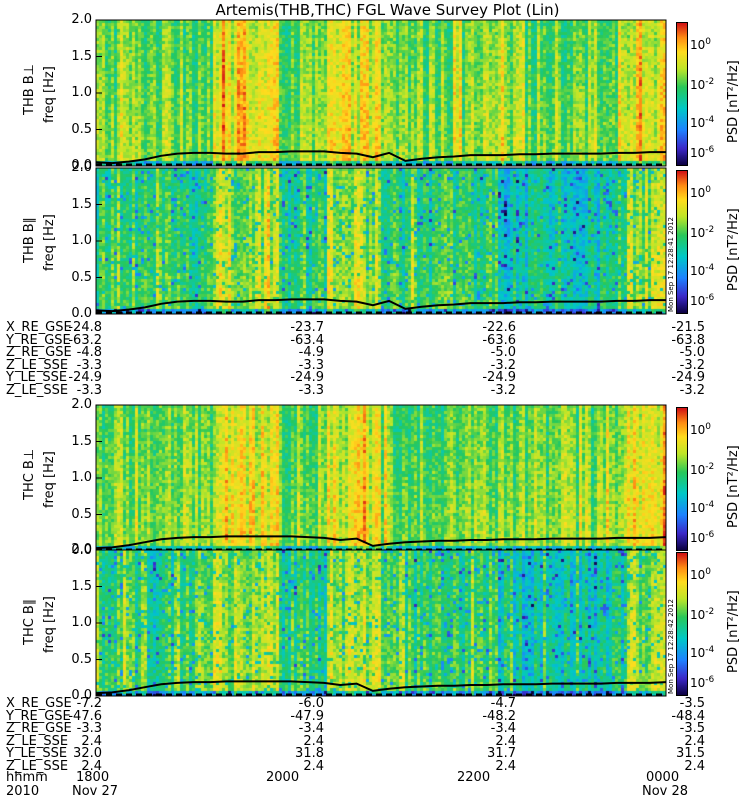 The width and height of the screenshot is (750, 800). What do you see at coordinates (311, 703) in the screenshot?
I see `ephemeris-value: -6.0` at bounding box center [311, 703].